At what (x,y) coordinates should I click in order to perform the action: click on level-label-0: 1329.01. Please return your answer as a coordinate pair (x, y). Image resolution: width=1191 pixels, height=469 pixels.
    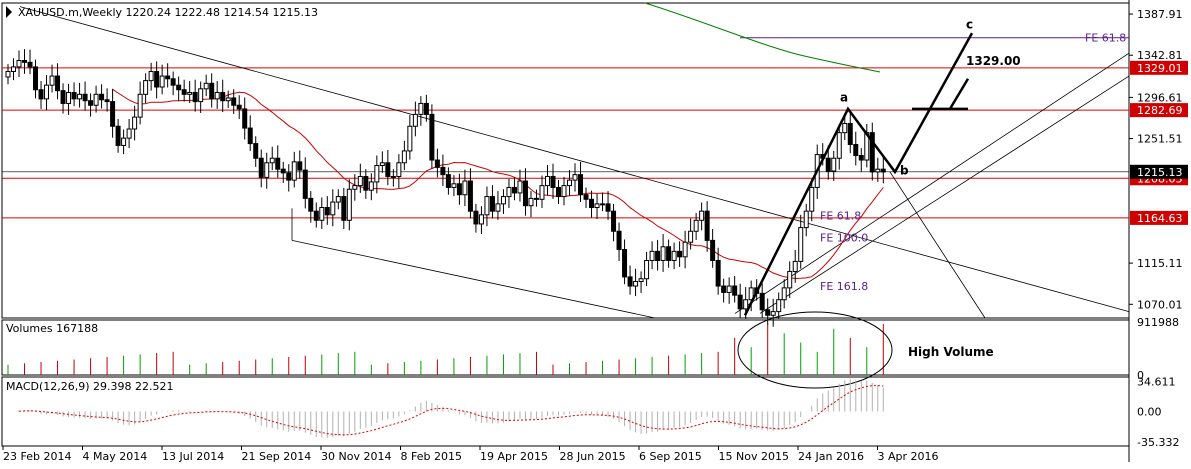
    Looking at the image, I should click on (1160, 68).